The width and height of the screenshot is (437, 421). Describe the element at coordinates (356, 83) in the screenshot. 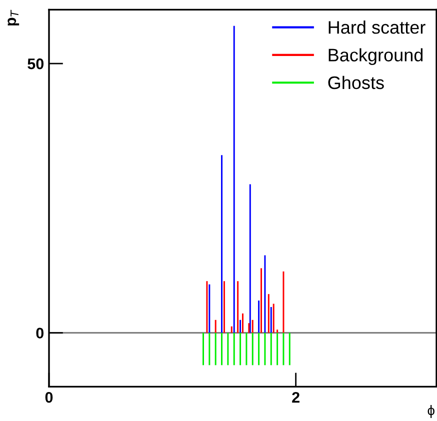

I see `legend-label: Ghosts` at that location.